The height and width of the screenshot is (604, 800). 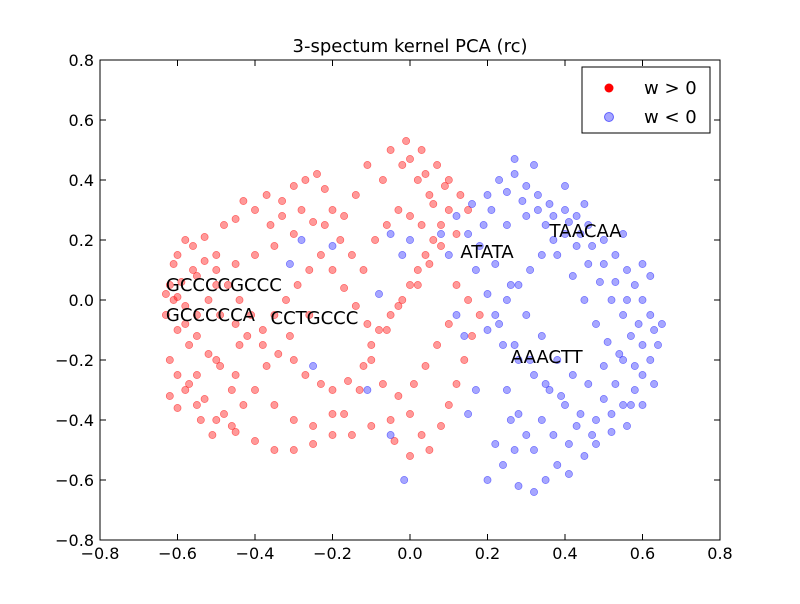 I want to click on legend-marker-w-positive, so click(x=609, y=88).